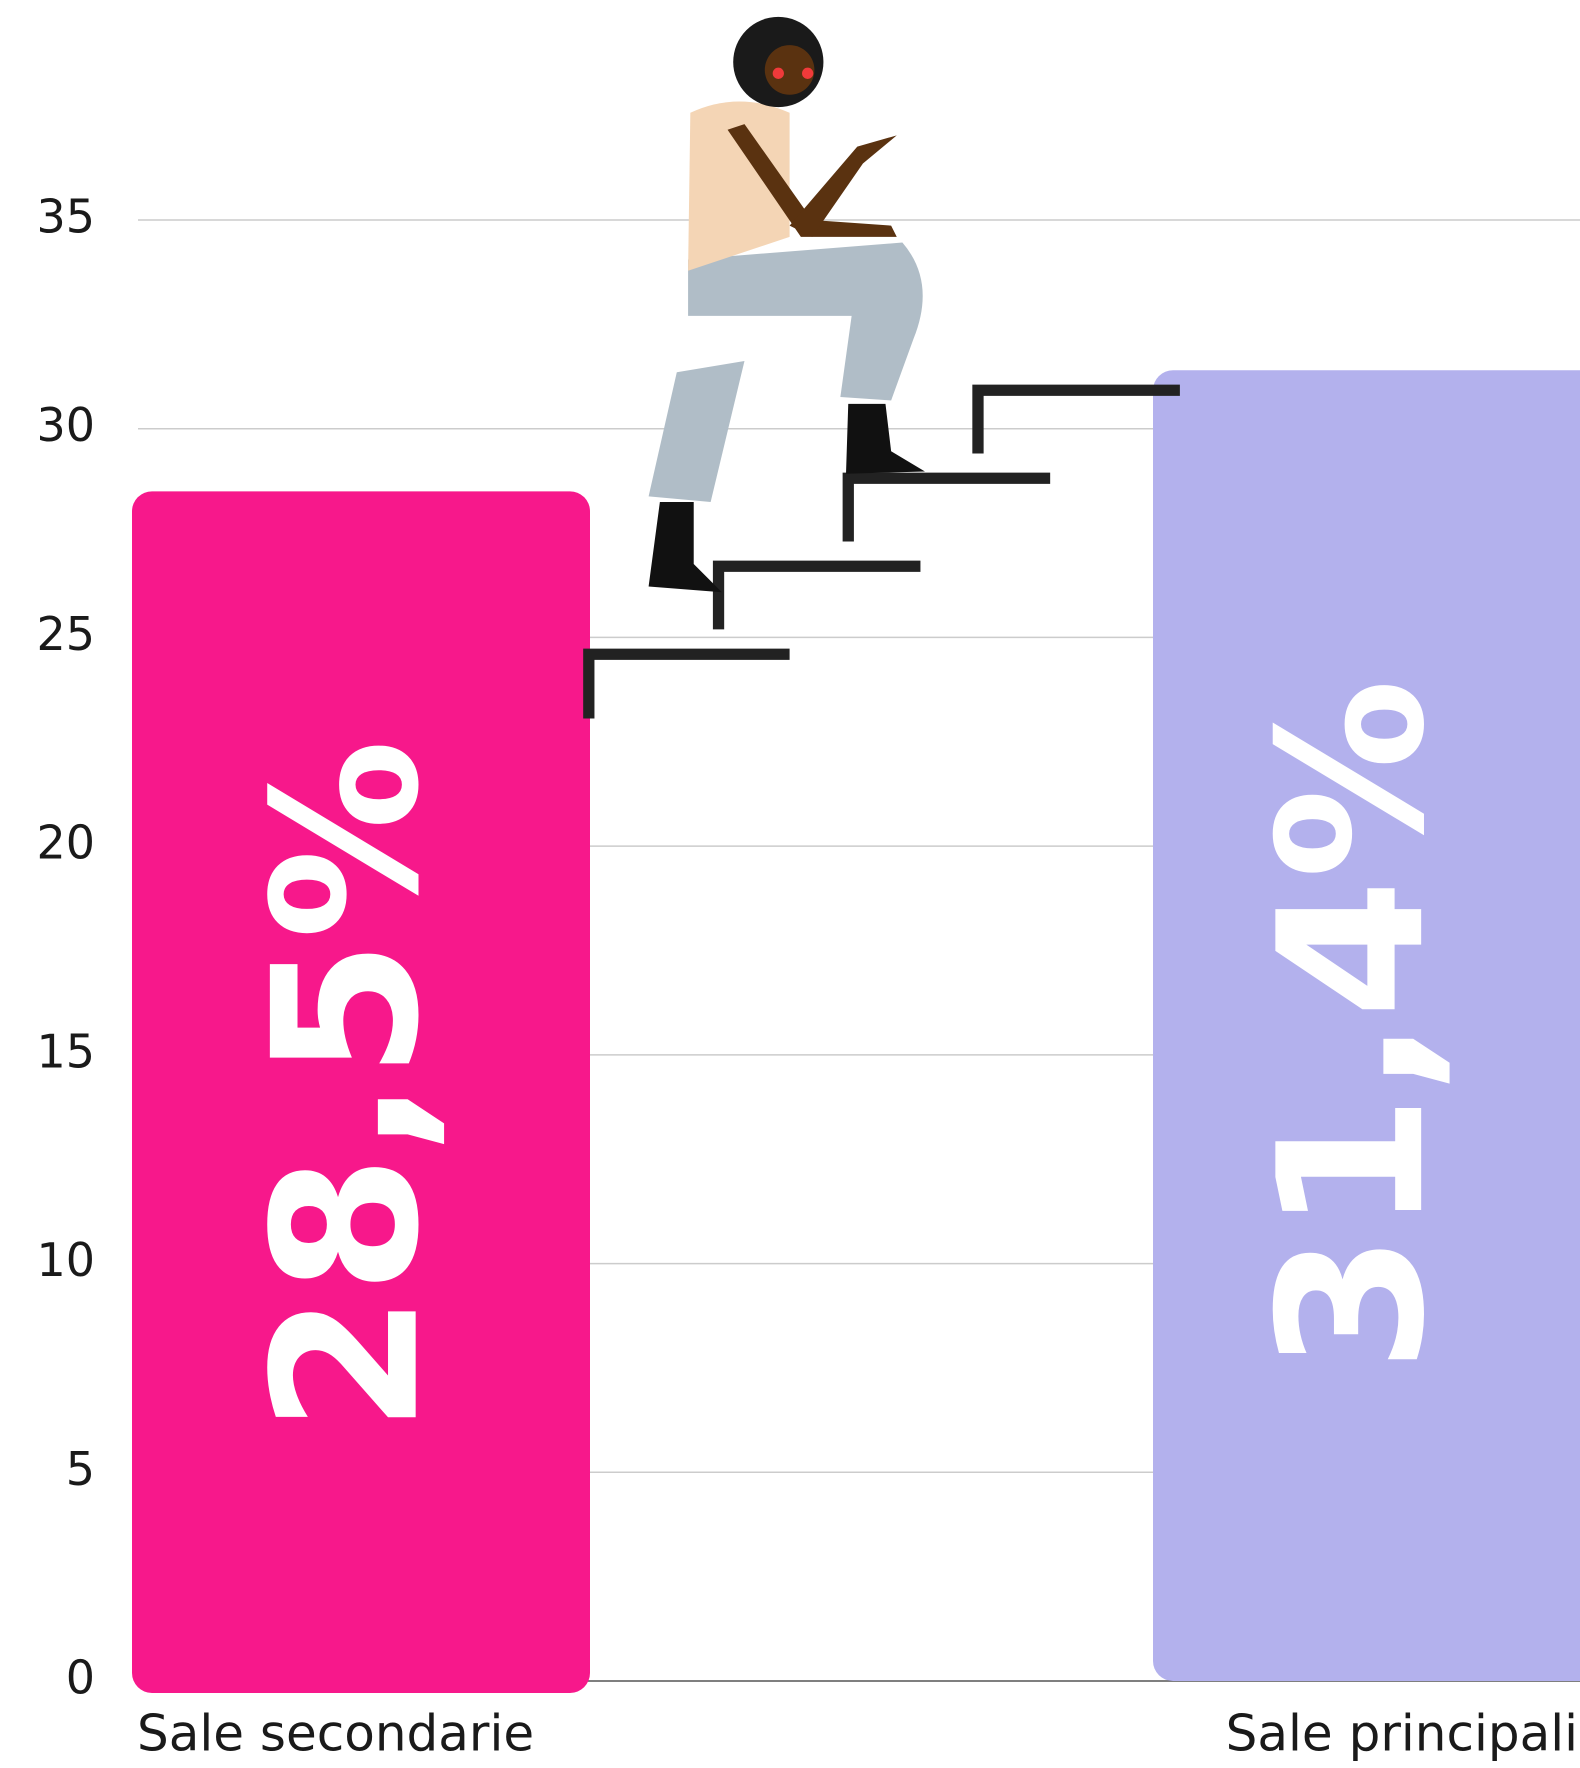 The width and height of the screenshot is (1580, 1768). I want to click on y-tick-label: 5, so click(80, 1469).